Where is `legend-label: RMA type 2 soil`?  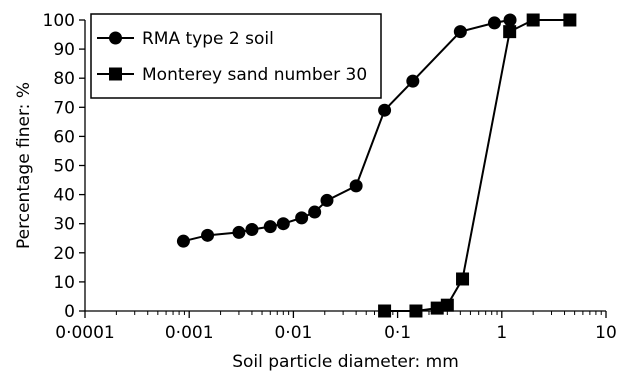 legend-label: RMA type 2 soil is located at coordinates (208, 39).